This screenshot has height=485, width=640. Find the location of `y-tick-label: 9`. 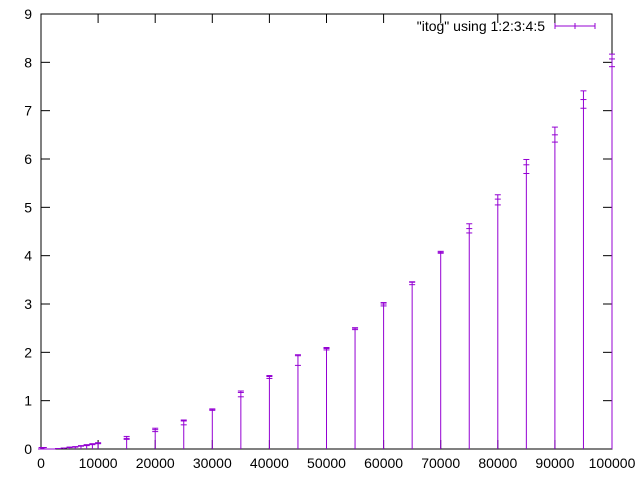

y-tick-label: 9 is located at coordinates (28, 14).